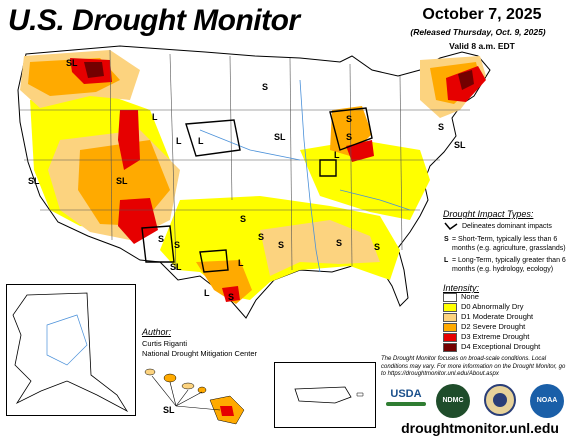 Image resolution: width=572 pixels, height=443 pixels. What do you see at coordinates (177, 245) in the screenshot?
I see `map-label-s-6: S` at bounding box center [177, 245].